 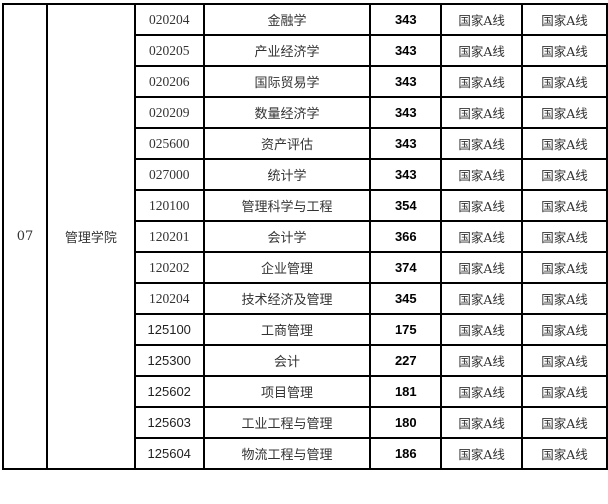 What do you see at coordinates (169, 50) in the screenshot?
I see `major-code: 020205` at bounding box center [169, 50].